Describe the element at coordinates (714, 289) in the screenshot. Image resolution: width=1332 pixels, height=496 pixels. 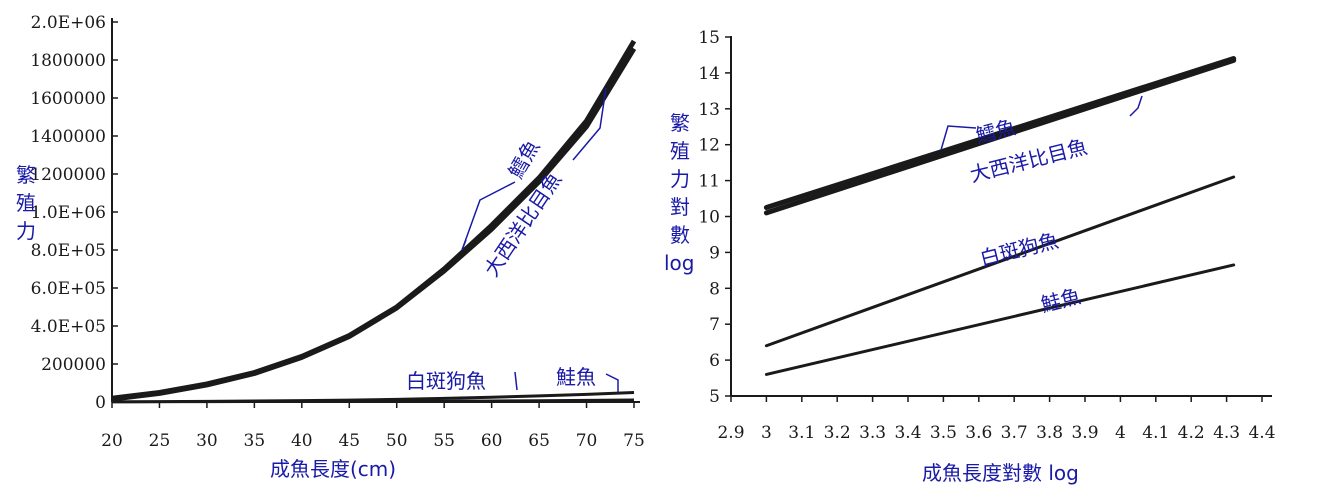
I see `right-y-tick-label: 8` at that location.